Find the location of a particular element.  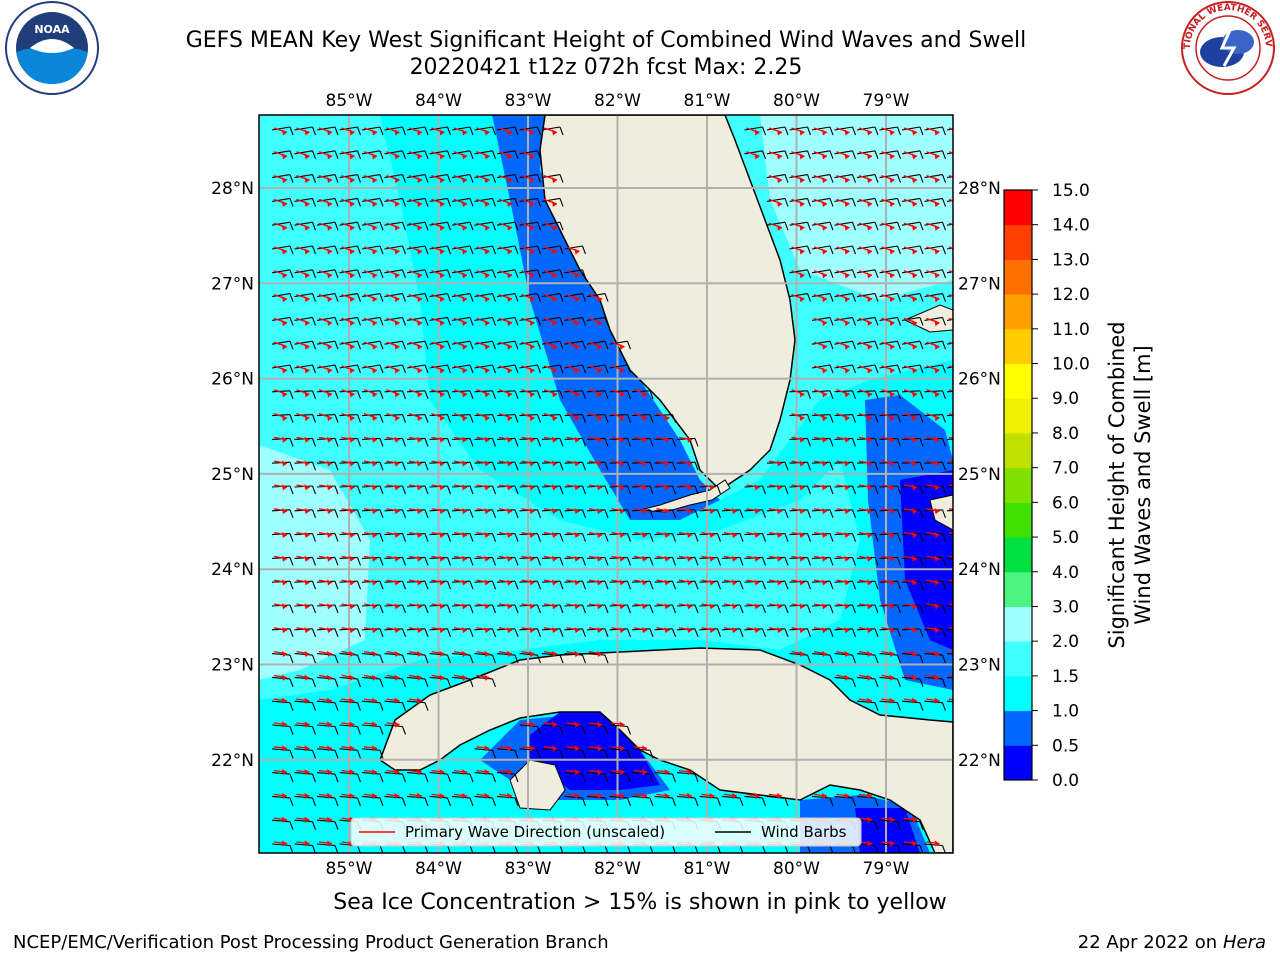

colorbar-tick-label: 13.0 is located at coordinates (1071, 260).